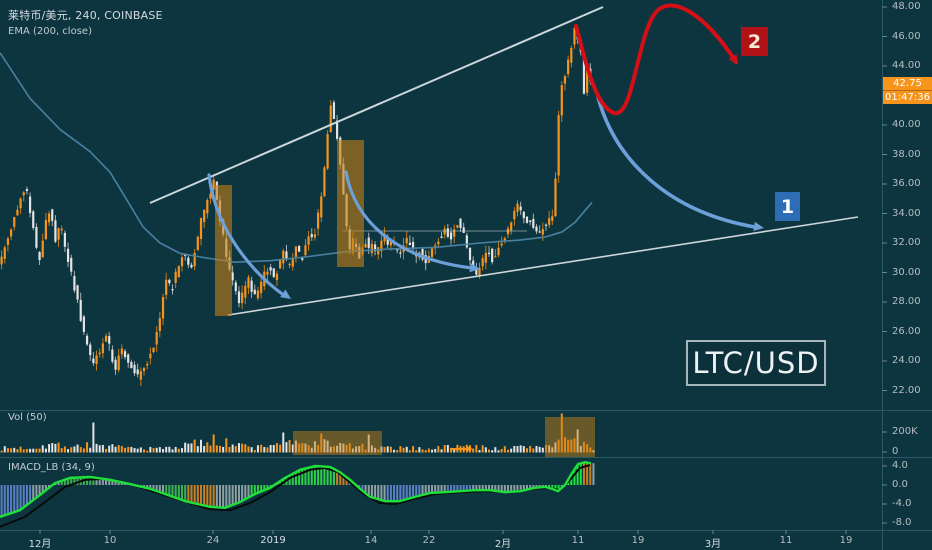 Image resolution: width=932 pixels, height=550 pixels. Describe the element at coordinates (895, 451) in the screenshot. I see `volume-tick-label: 0` at that location.